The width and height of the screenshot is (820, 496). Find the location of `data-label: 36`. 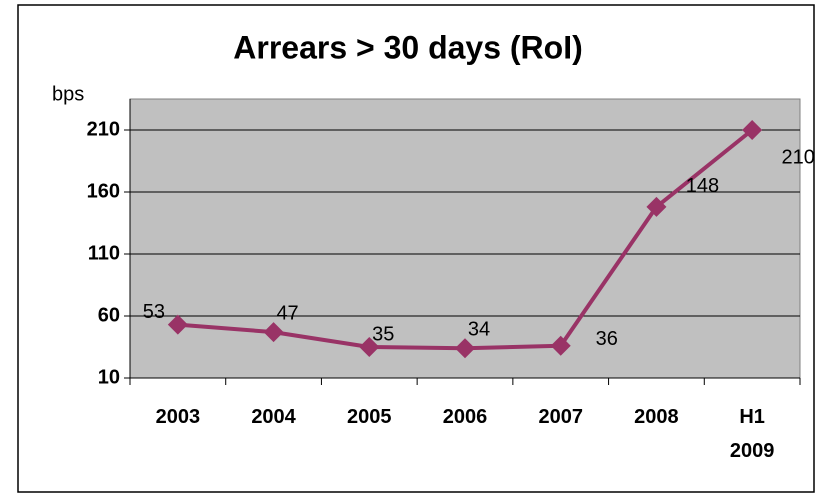

data-label: 36 is located at coordinates (607, 339).